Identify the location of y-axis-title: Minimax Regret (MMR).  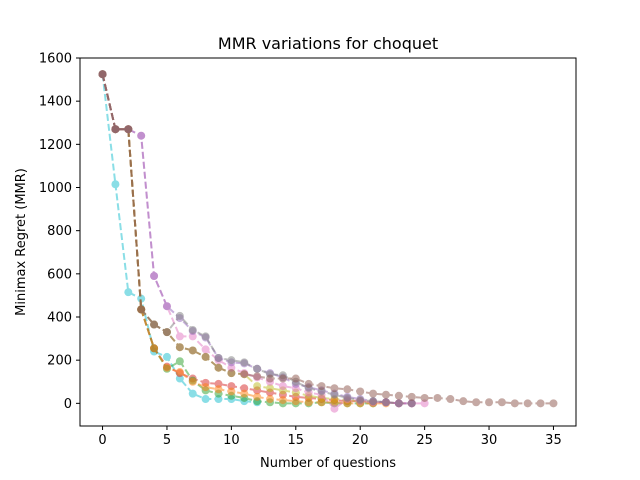
(21, 242).